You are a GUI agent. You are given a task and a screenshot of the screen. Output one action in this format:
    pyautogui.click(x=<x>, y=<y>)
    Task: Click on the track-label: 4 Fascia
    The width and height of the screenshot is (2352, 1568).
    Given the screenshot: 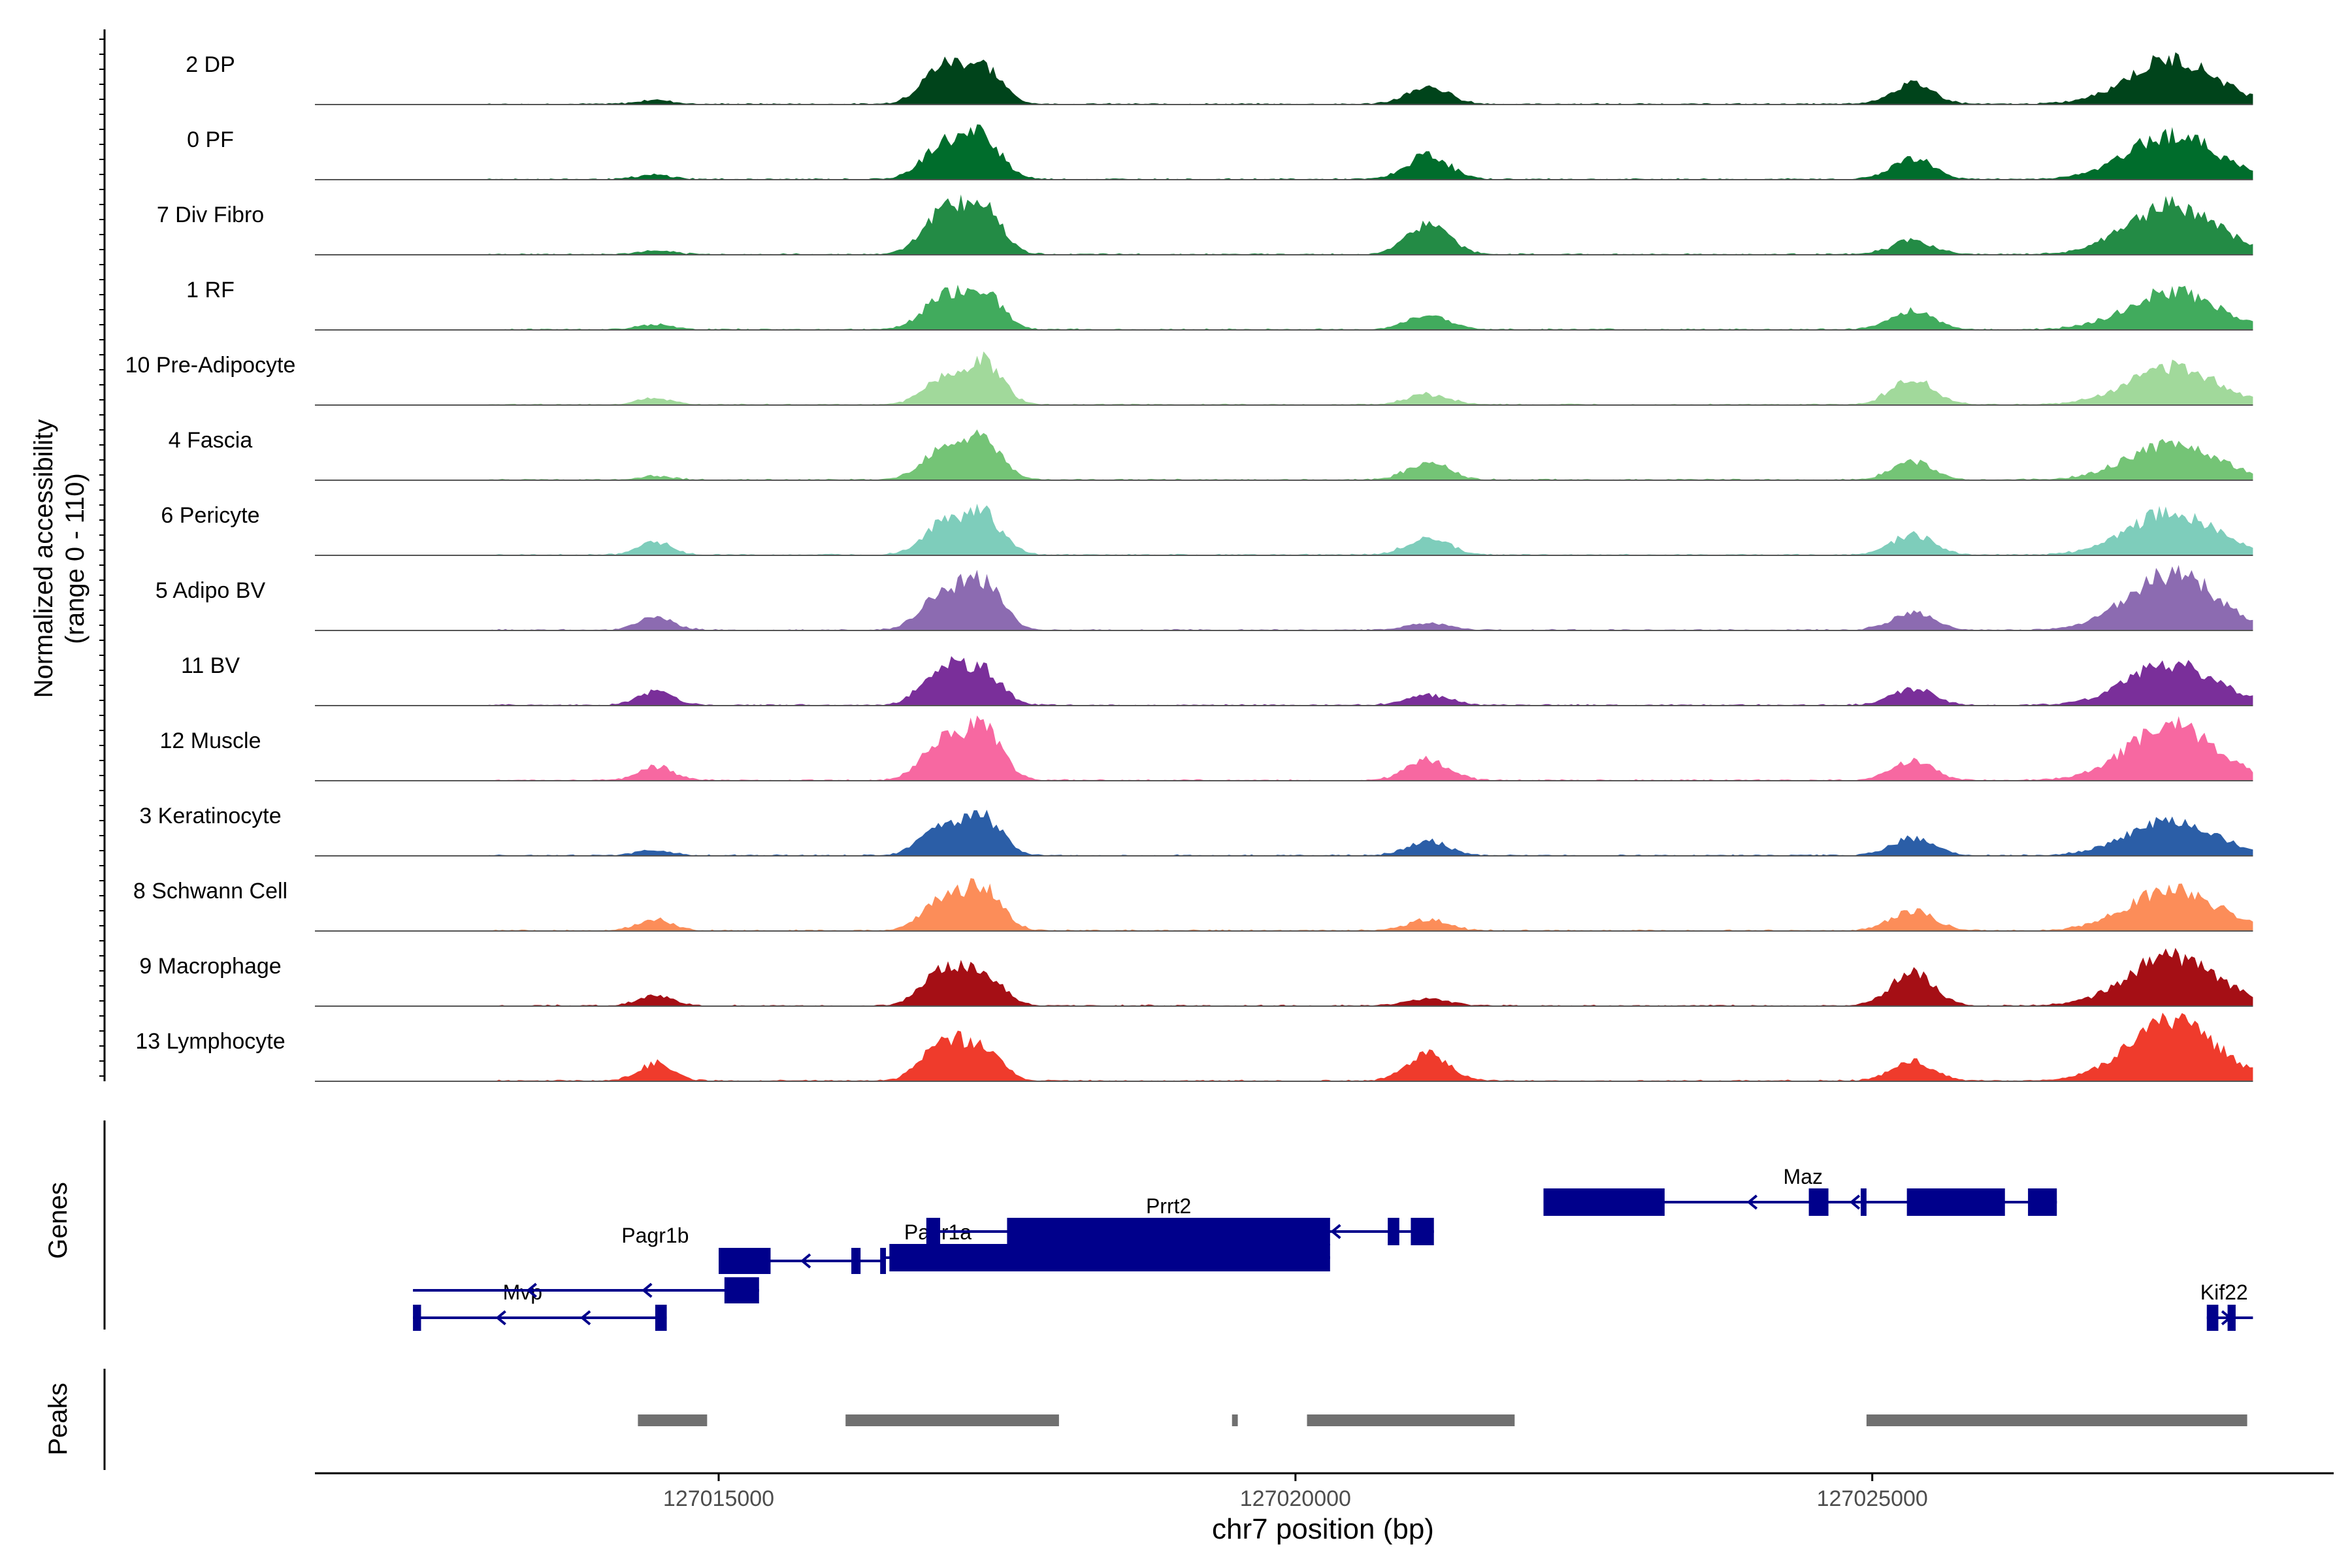 What is the action you would take?
    pyautogui.click(x=211, y=440)
    